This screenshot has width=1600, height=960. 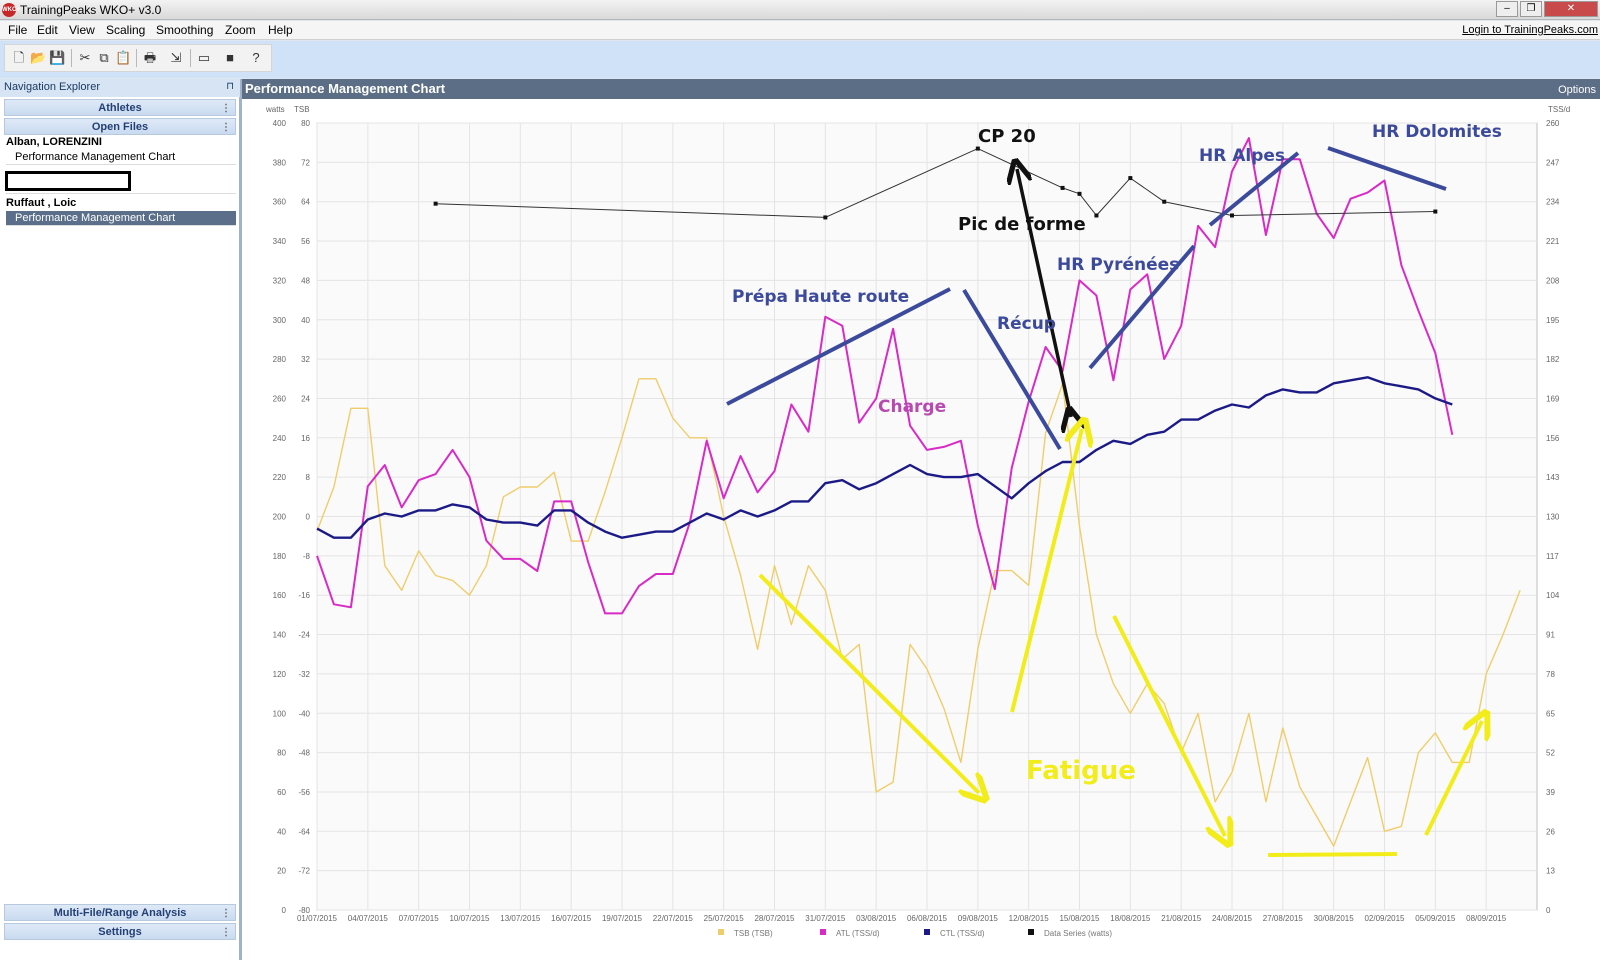 What do you see at coordinates (121, 157) in the screenshot?
I see `file-item: Performance Management Chart` at bounding box center [121, 157].